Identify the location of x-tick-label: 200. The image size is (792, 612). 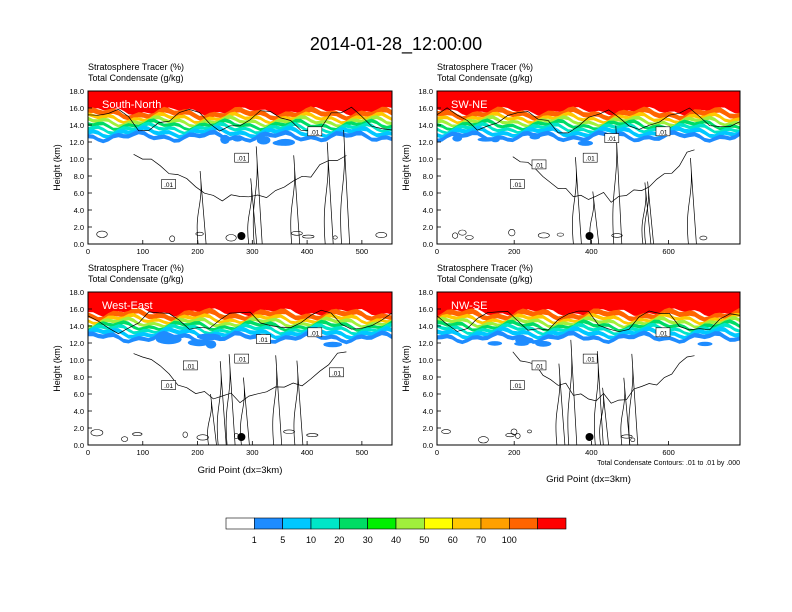
(197, 251).